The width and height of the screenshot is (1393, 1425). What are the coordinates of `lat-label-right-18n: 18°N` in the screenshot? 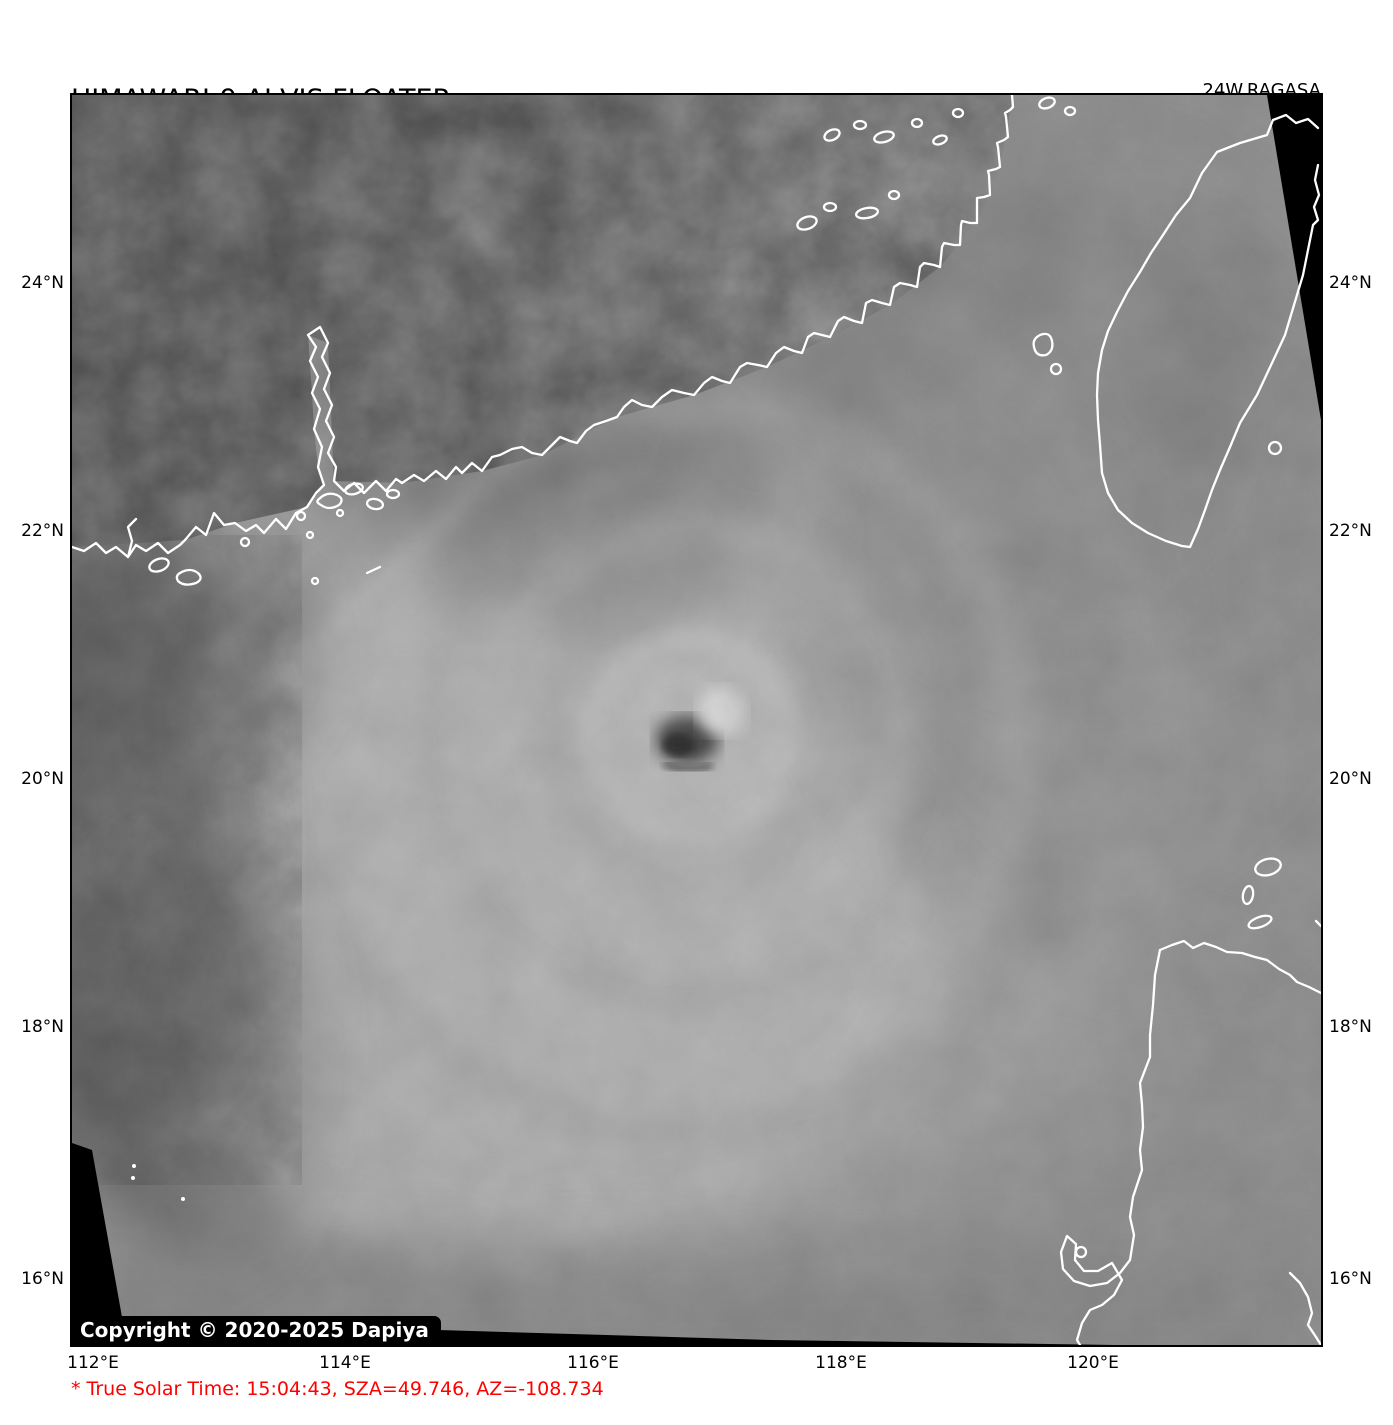 It's located at (1350, 1027).